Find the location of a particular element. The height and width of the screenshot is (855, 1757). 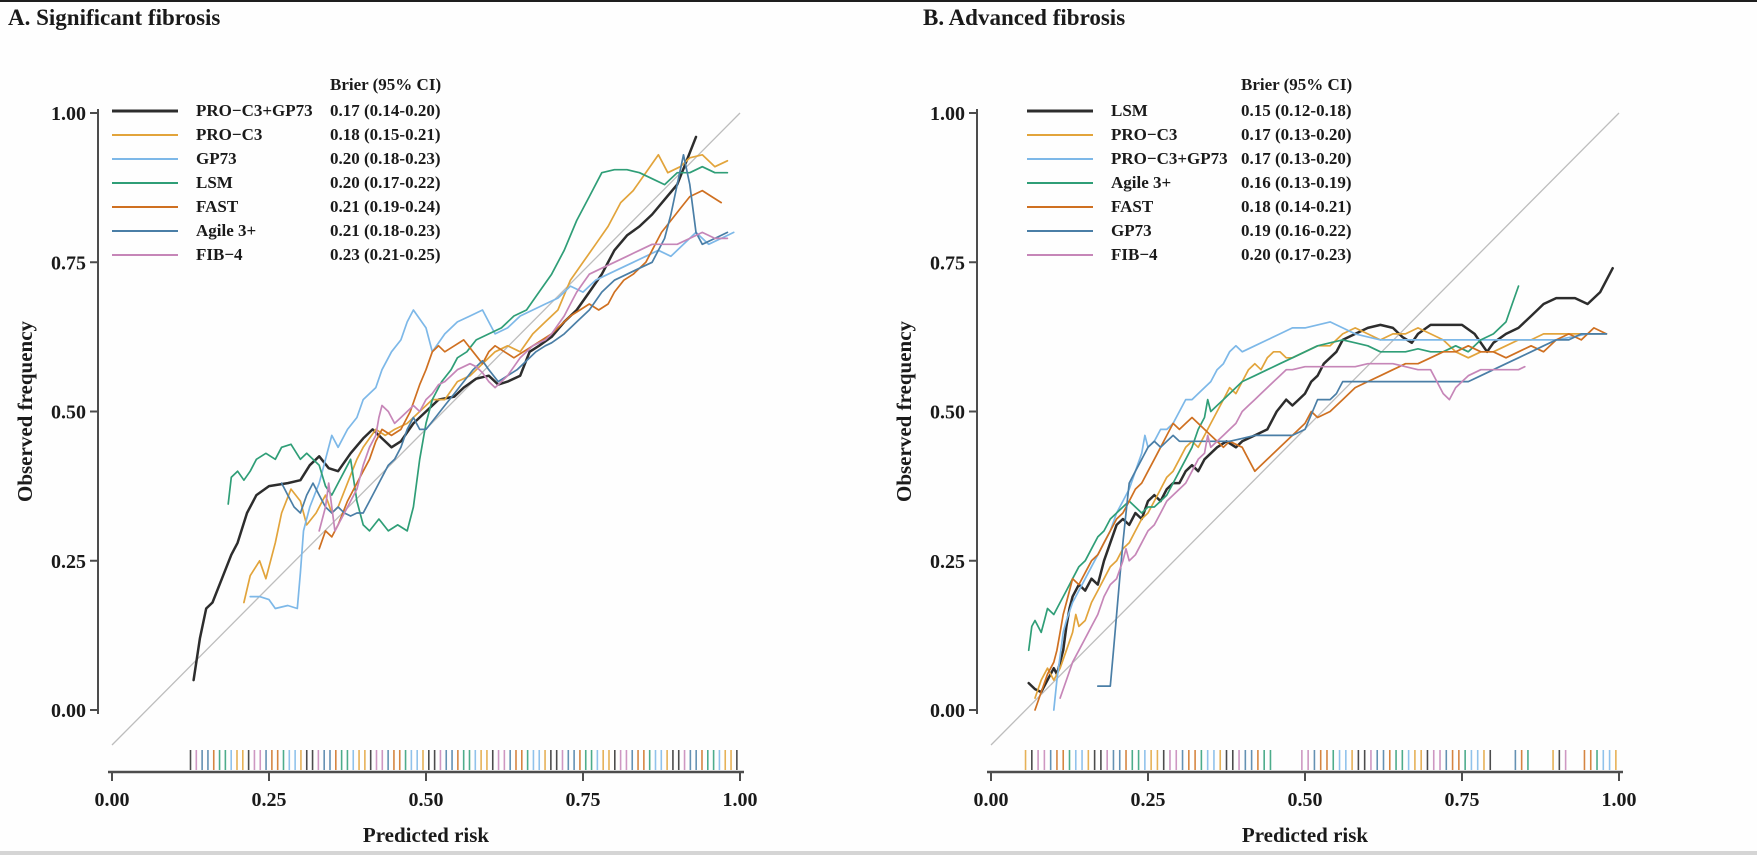

legend-brier-value: 0.20 (0.17-0.22) is located at coordinates (385, 182).